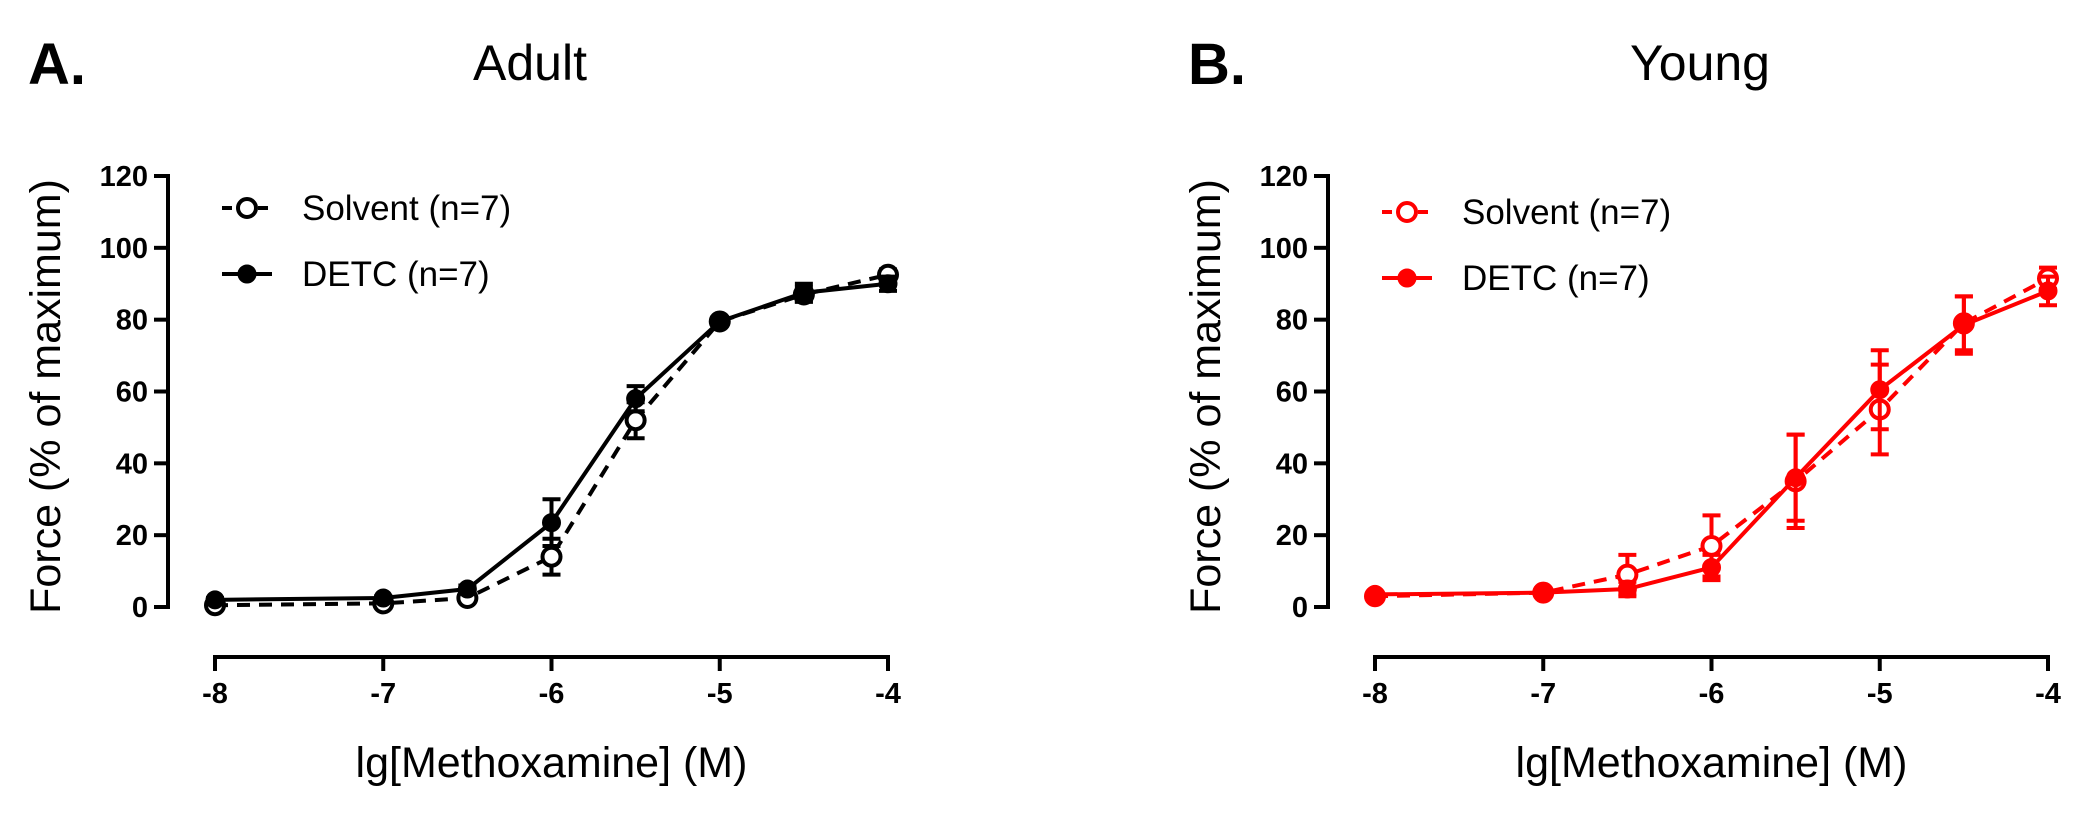 This screenshot has height=824, width=2096. Describe the element at coordinates (1700, 63) in the screenshot. I see `panel-title: Young` at that location.